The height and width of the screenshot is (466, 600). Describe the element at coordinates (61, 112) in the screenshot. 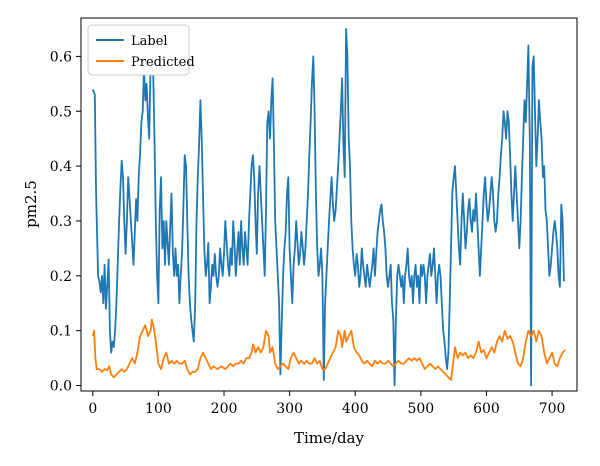

I see `y-tick-label: 0.5` at that location.